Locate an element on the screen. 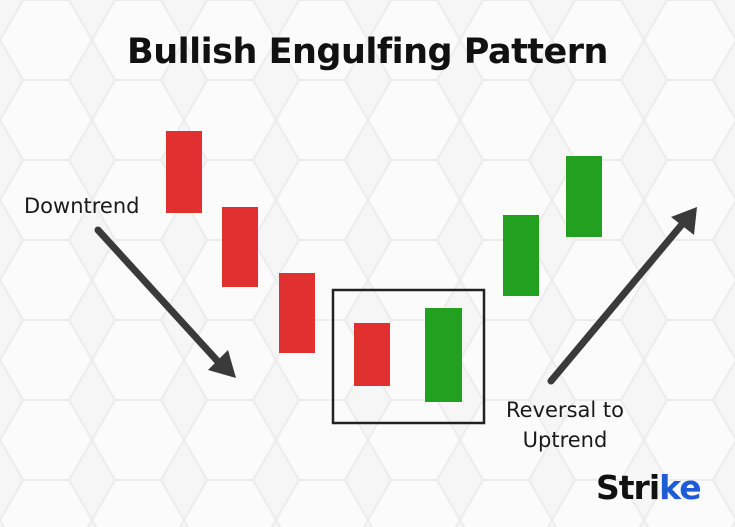 This screenshot has width=735, height=527. reversal-label: Reversal to Uptrend is located at coordinates (565, 425).